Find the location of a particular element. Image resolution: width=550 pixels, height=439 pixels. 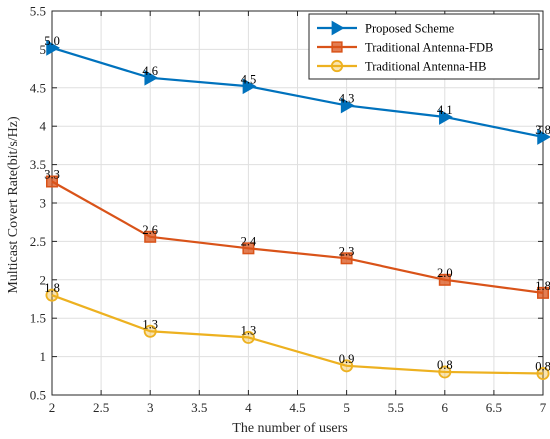

y-tick-label: 3 is located at coordinates (43, 203).